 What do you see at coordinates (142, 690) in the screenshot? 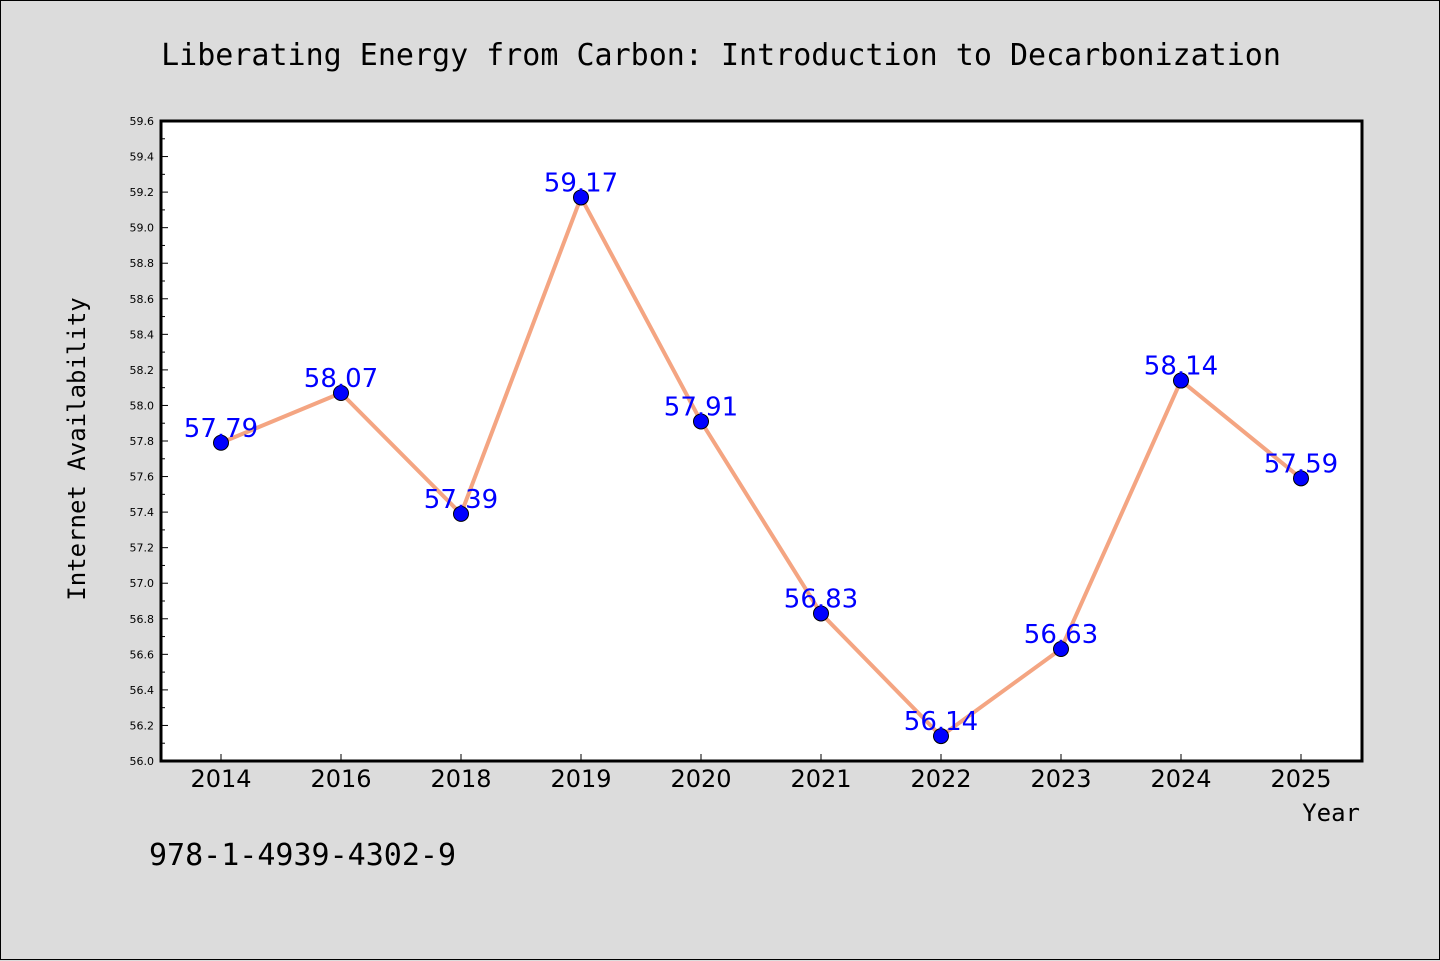
I see `y-tick-label: 56.4` at bounding box center [142, 690].